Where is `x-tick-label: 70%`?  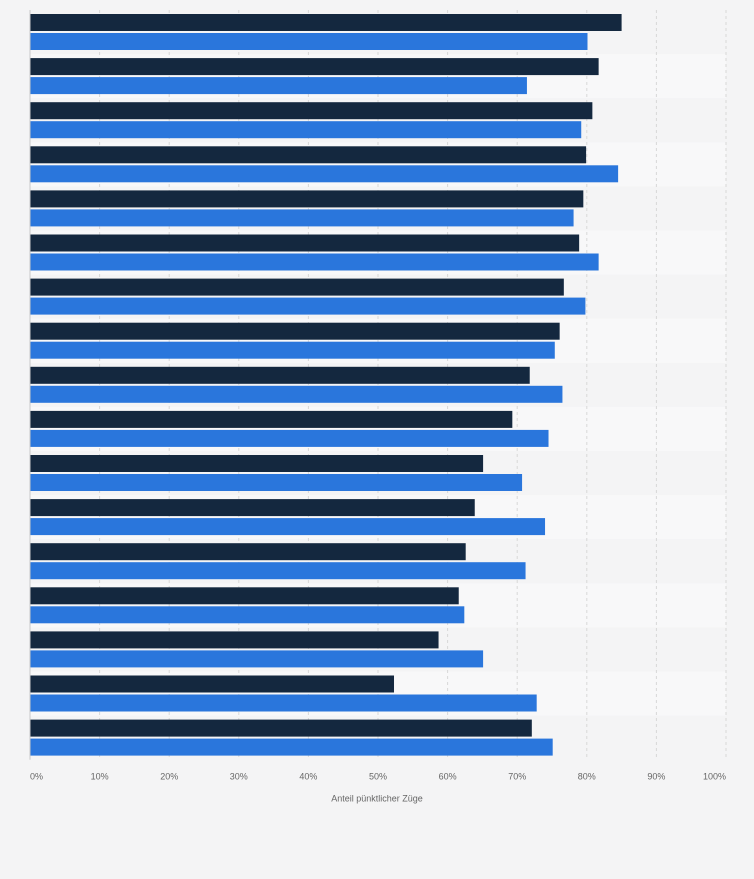
x-tick-label: 70% is located at coordinates (517, 777).